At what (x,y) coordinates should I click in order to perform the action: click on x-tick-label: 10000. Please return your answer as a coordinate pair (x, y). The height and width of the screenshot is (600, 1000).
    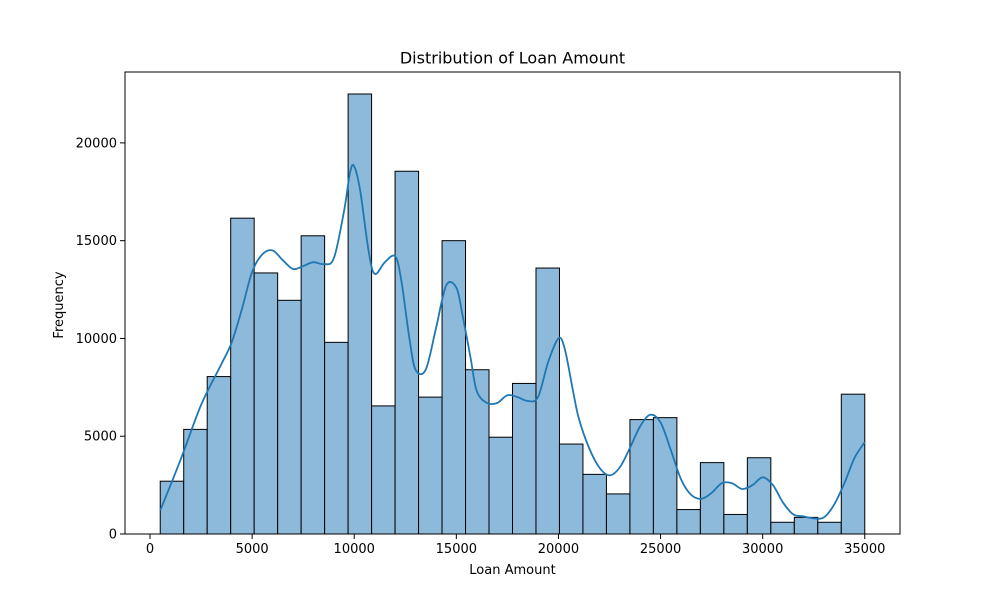
    Looking at the image, I should click on (354, 549).